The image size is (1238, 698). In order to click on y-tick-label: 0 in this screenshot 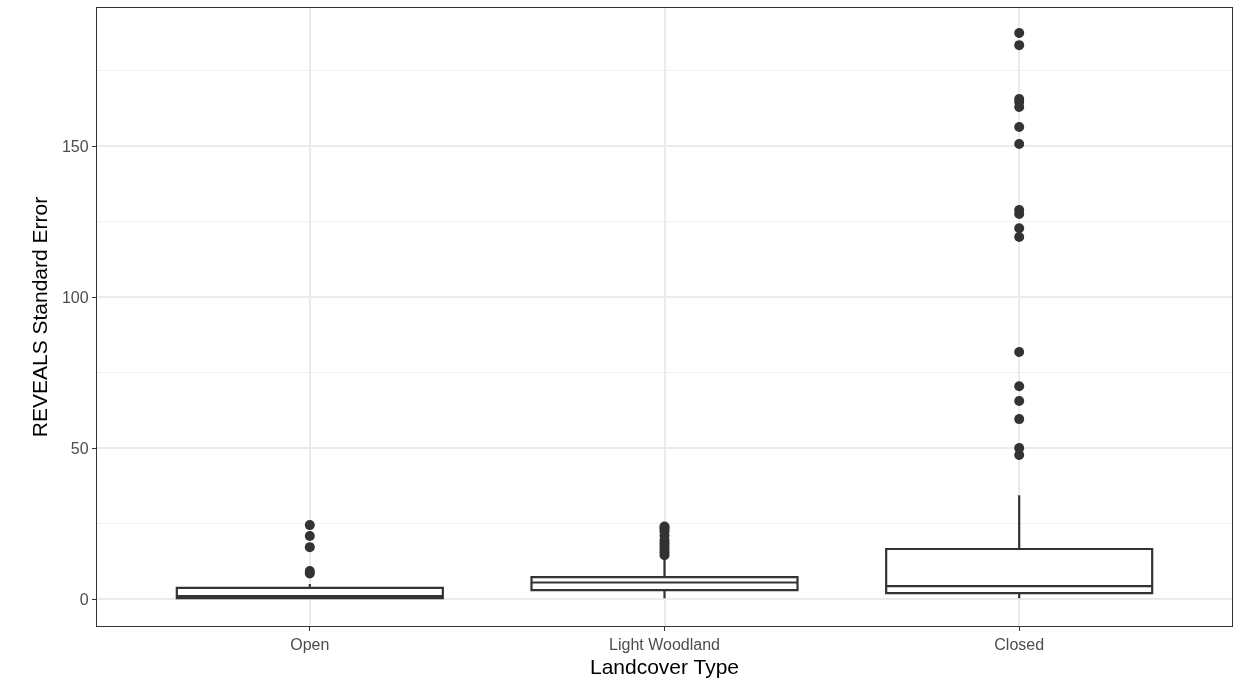, I will do `click(84, 599)`.